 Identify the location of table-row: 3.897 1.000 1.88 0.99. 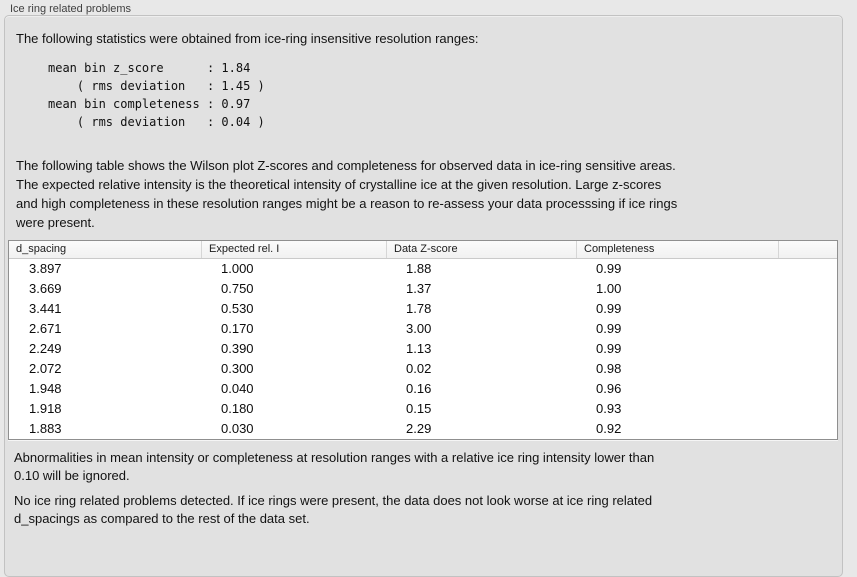
(423, 269).